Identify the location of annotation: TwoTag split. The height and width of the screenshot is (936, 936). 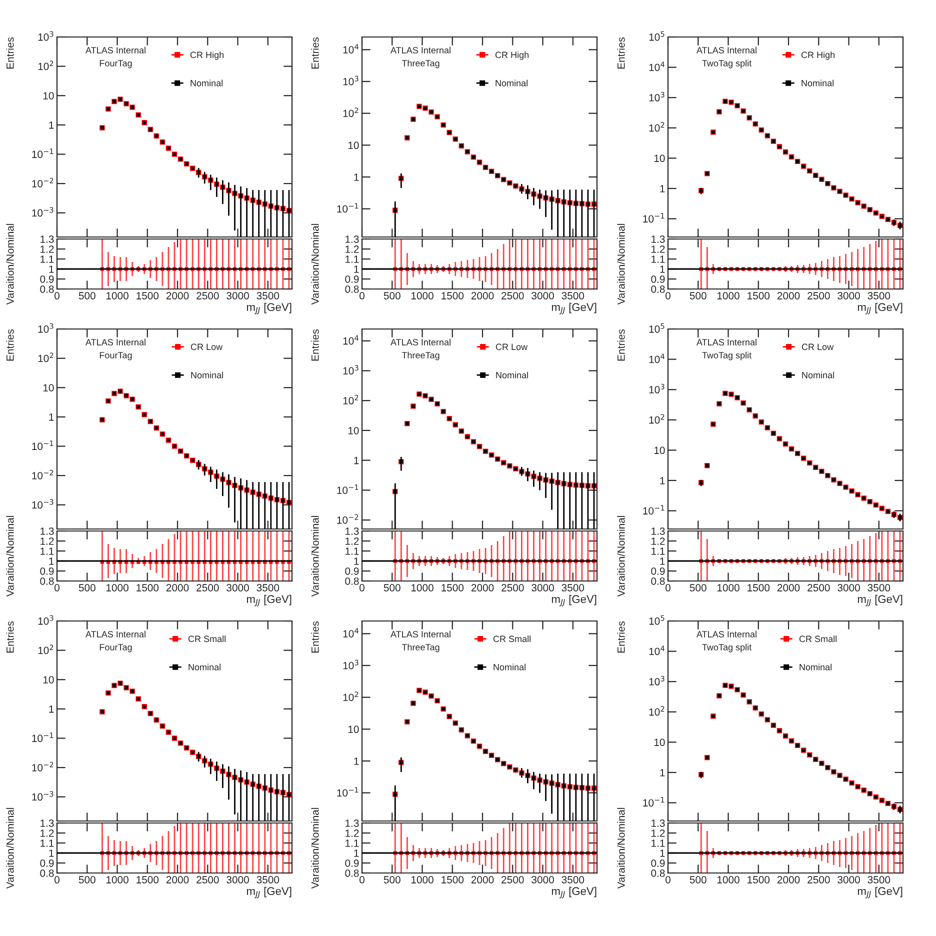
(727, 648).